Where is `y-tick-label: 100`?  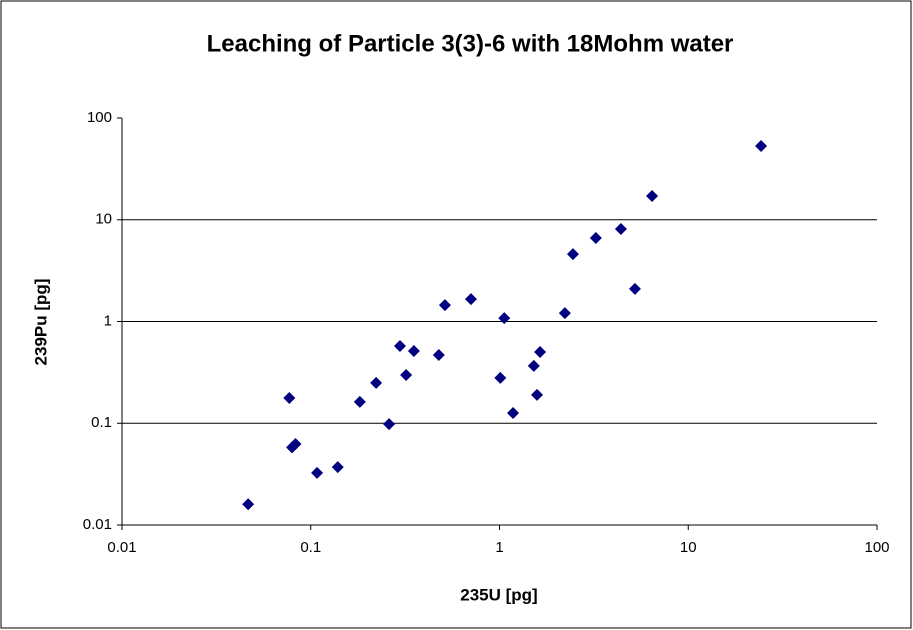 y-tick-label: 100 is located at coordinates (99, 117).